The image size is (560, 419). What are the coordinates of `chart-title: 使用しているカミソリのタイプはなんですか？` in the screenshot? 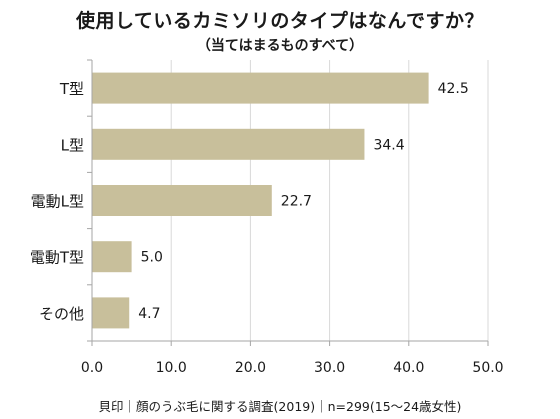 It's located at (280, 21).